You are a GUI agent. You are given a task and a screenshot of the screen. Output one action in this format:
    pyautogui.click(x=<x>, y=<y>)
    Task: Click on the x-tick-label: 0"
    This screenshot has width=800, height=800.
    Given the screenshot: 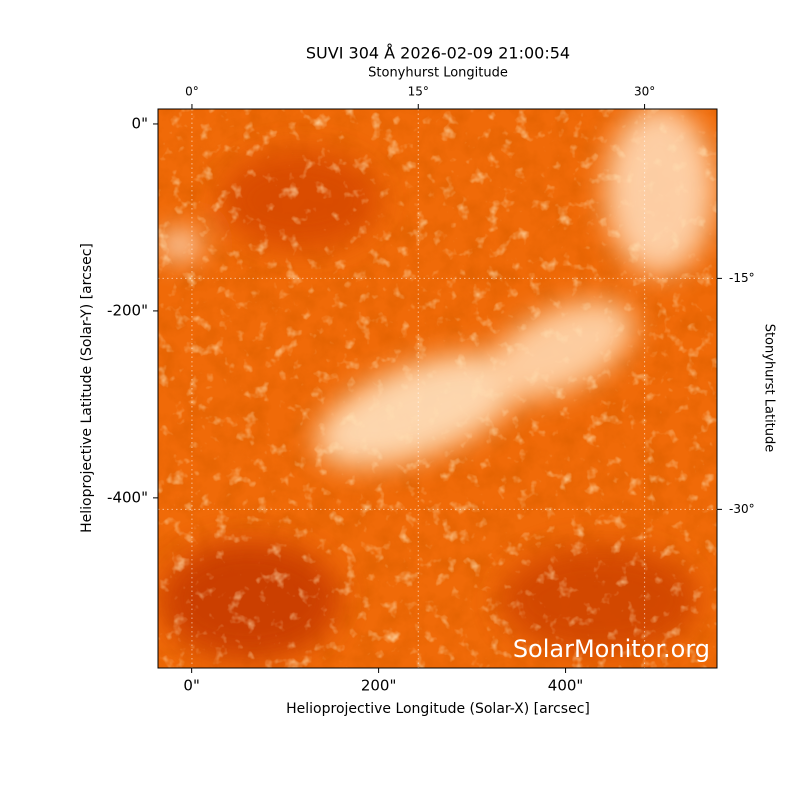 What is the action you would take?
    pyautogui.click(x=191, y=686)
    